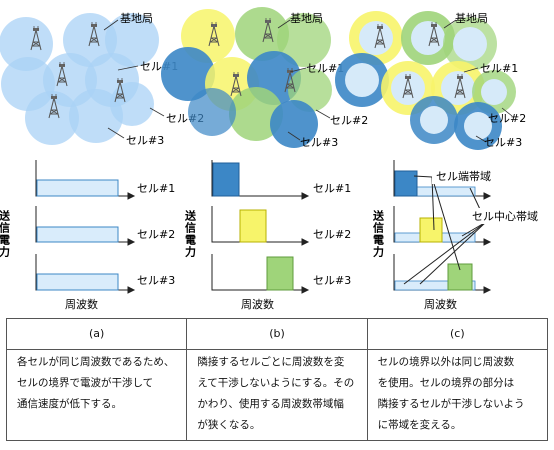  What do you see at coordinates (499, 68) in the screenshot?
I see `label-cell1-c: セル#1` at bounding box center [499, 68].